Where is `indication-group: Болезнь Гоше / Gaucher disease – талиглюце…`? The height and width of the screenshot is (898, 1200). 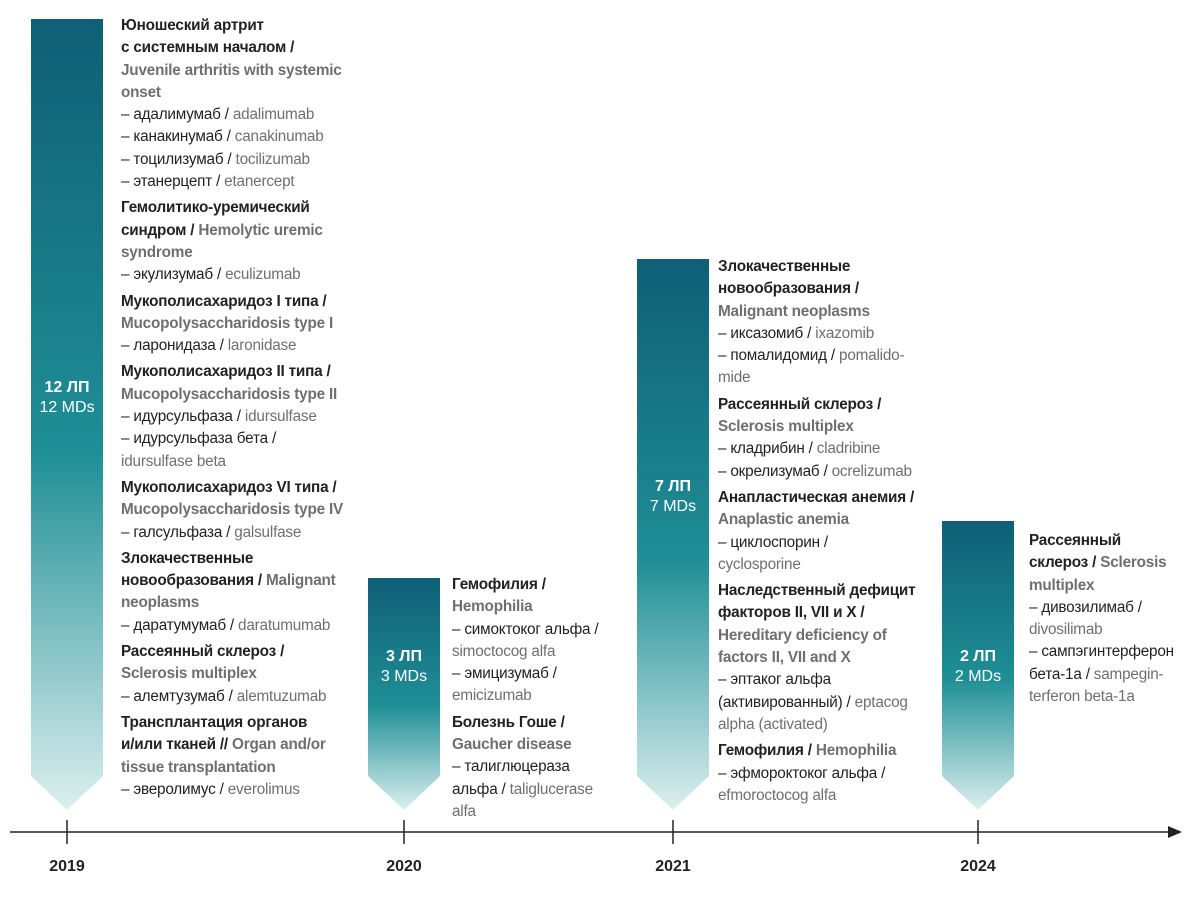
indication-group: Болезнь Гоше / Gaucher disease – талиглюце… is located at coordinates (542, 767).